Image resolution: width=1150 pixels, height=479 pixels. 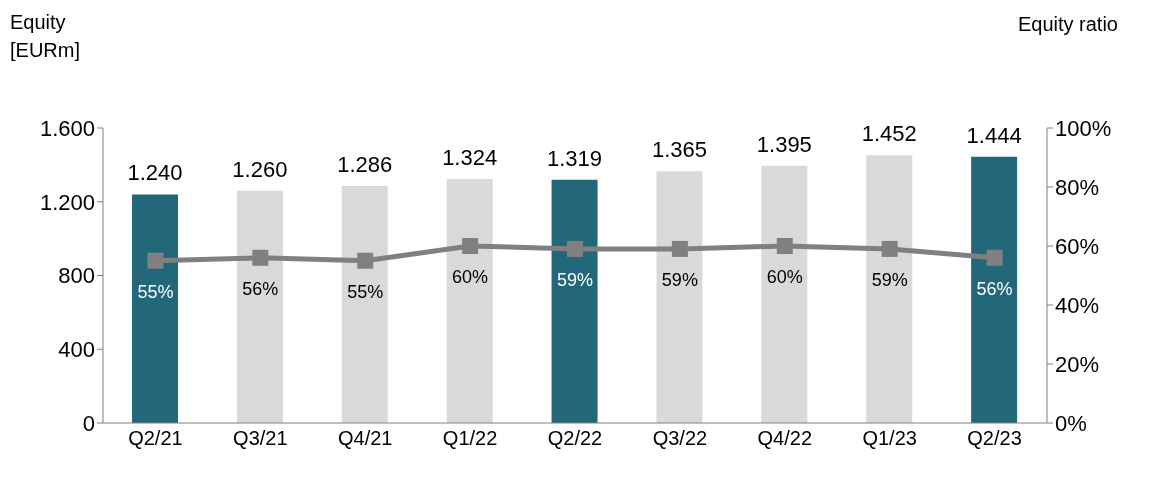 What do you see at coordinates (575, 438) in the screenshot?
I see `x-tick-label: Q2/22` at bounding box center [575, 438].